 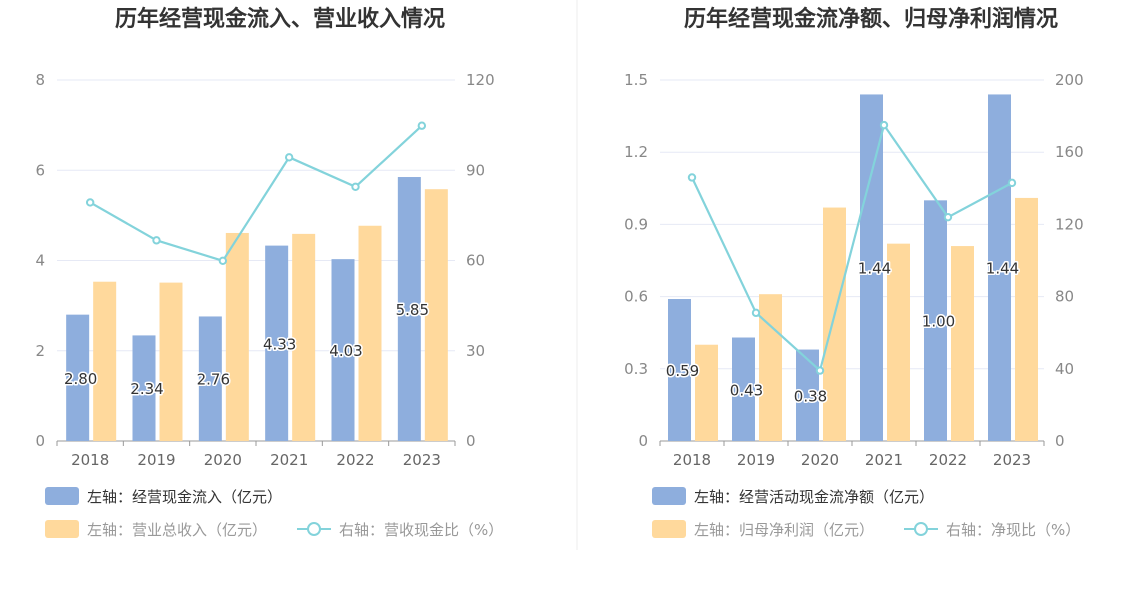 I want to click on legend-label-primary: 左轴：经营现金流入（亿元）, so click(x=184, y=497).